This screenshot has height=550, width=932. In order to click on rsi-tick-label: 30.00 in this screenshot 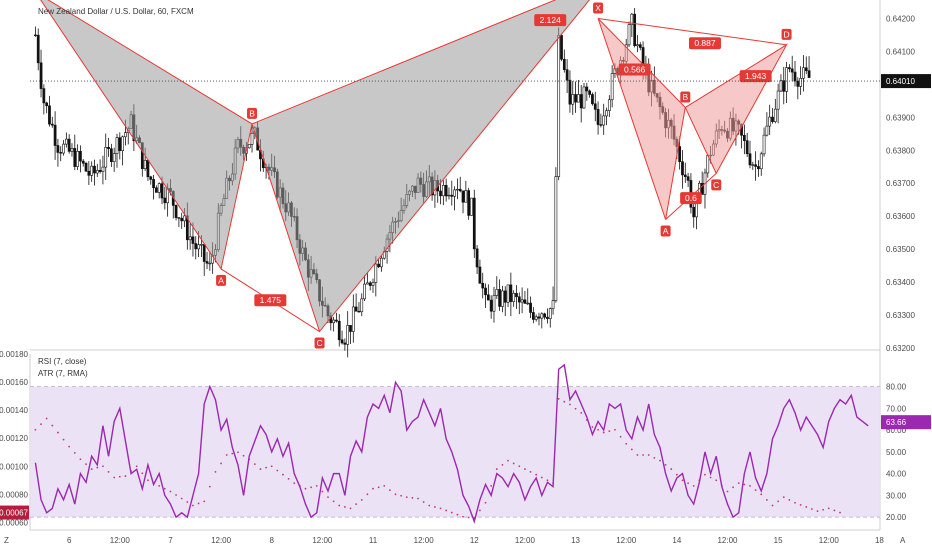, I will do `click(896, 495)`.